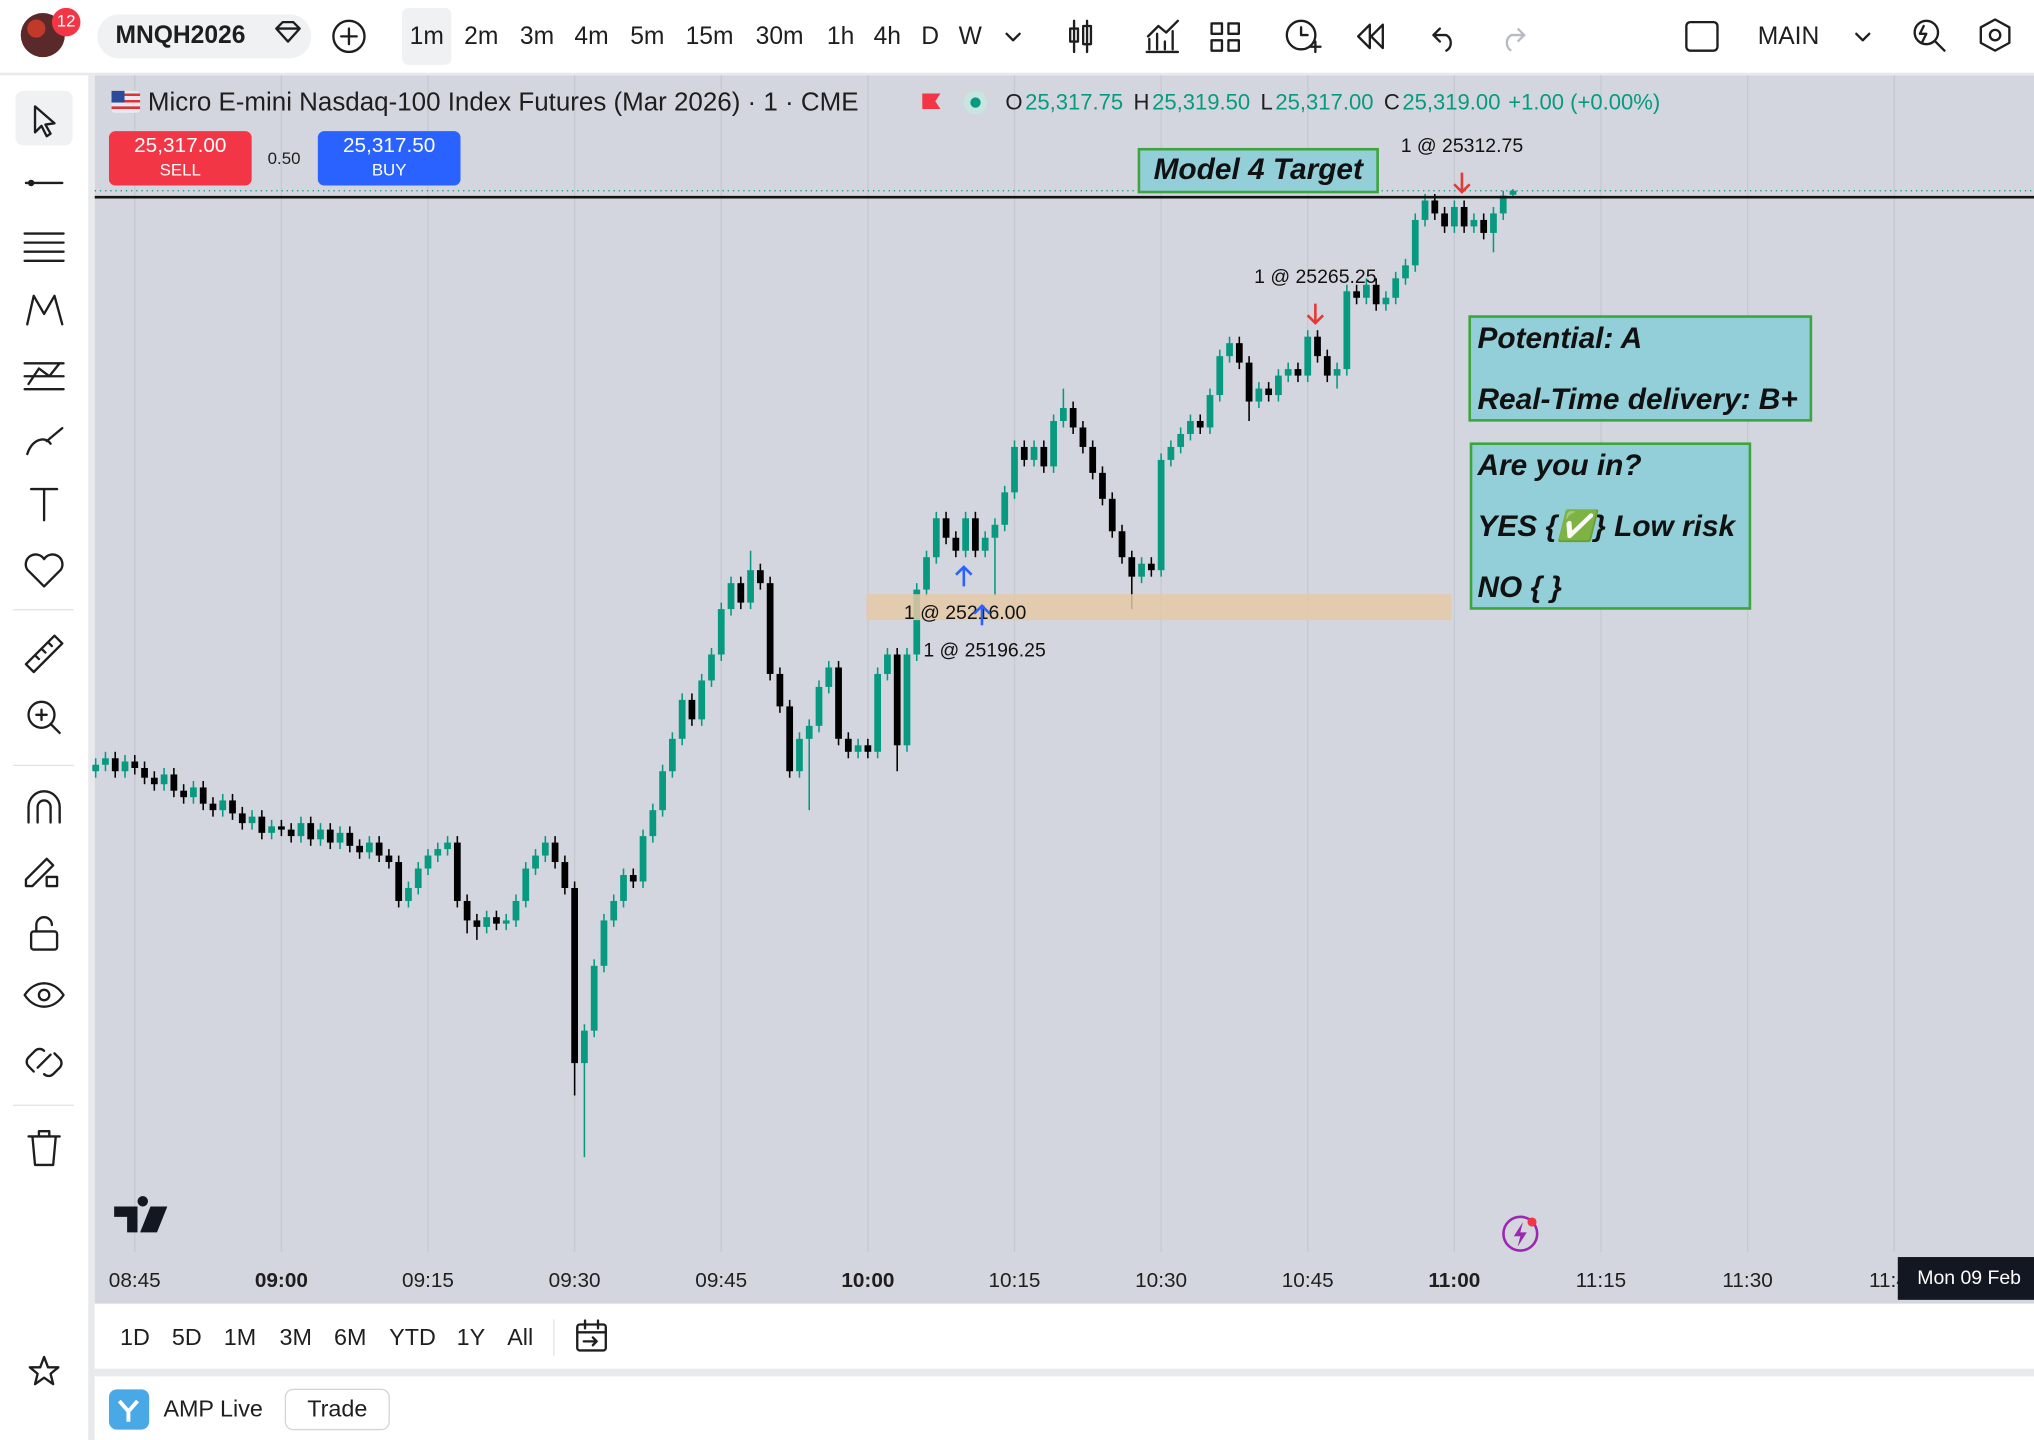 The width and height of the screenshot is (2034, 1440). Describe the element at coordinates (1520, 1233) in the screenshot. I see `lightning-icon` at that location.